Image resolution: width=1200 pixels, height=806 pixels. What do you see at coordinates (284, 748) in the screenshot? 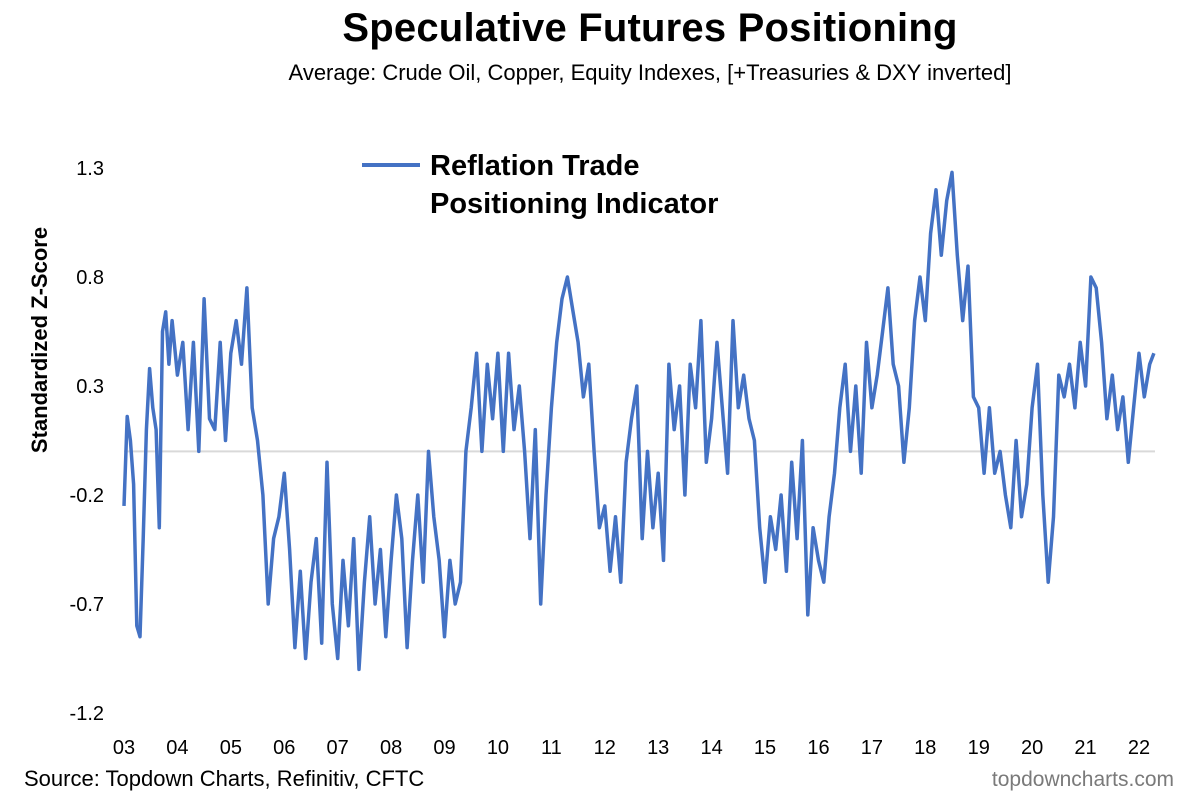
I see `x-tick-label: 06` at bounding box center [284, 748].